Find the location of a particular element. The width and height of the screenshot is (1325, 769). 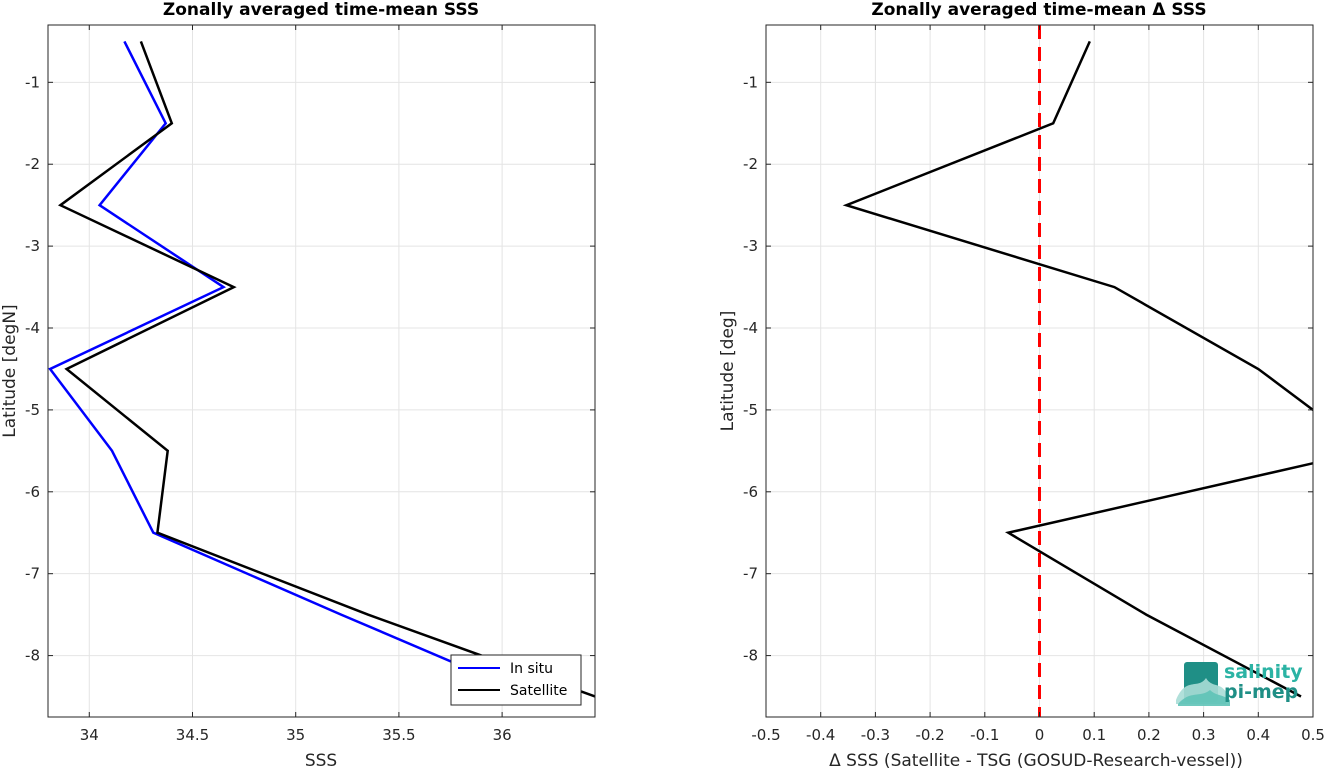

left-y-tick-label: -8 is located at coordinates (32, 656).